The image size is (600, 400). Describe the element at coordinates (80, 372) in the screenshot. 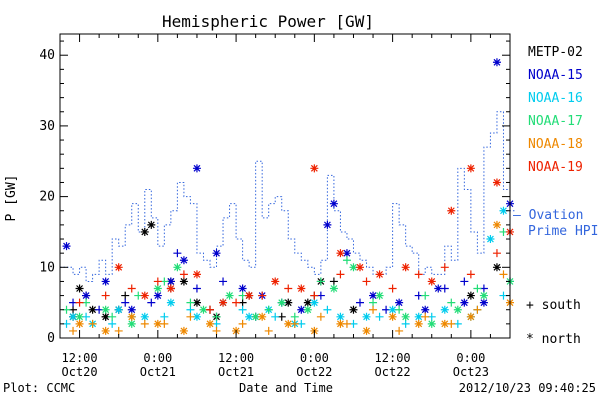

I see `x-tick-date: Oct20` at that location.